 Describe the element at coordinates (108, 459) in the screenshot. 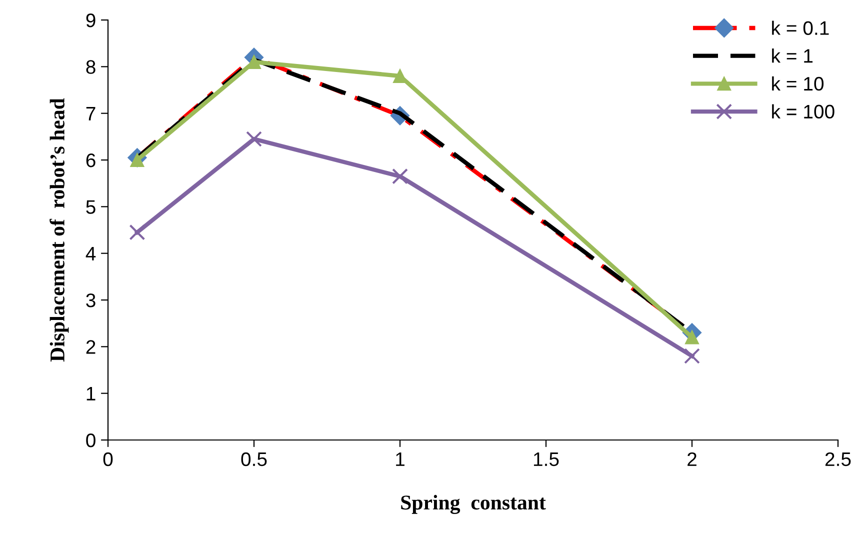

I see `x-tick-label: 0` at that location.